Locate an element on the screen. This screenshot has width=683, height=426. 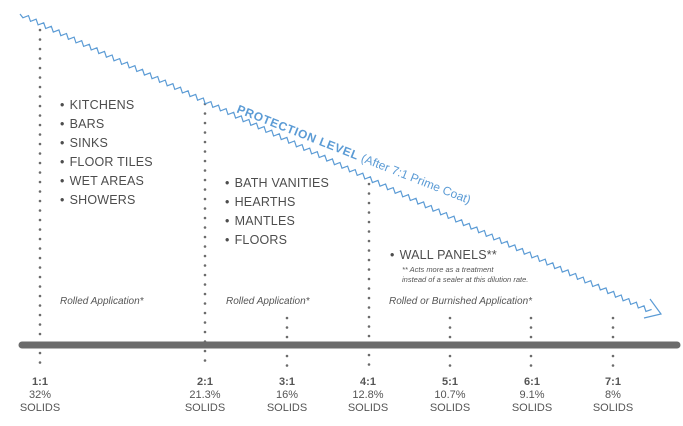
ratio-value: 5:1 is located at coordinates (450, 382).